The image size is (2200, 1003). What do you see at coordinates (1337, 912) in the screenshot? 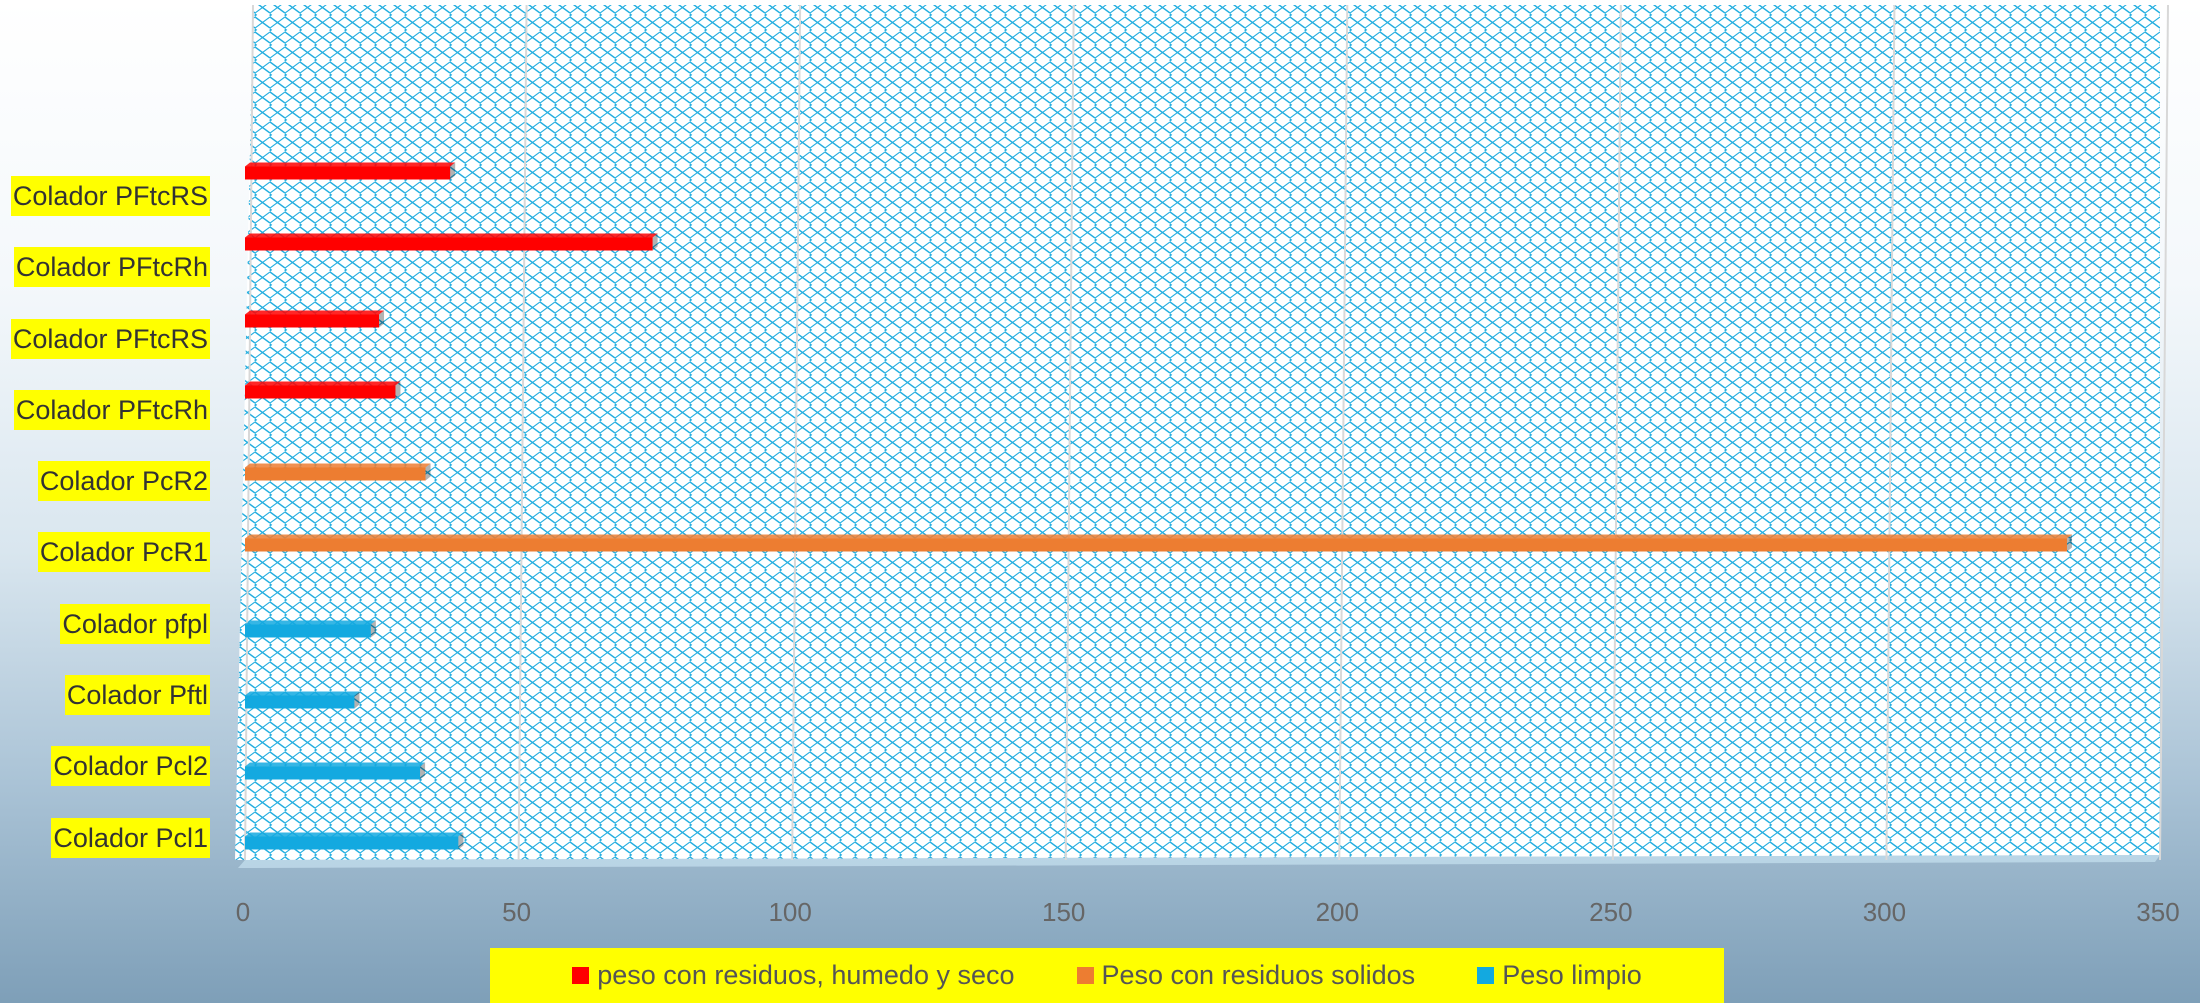
I see `x-tick-label: 200` at bounding box center [1337, 912].